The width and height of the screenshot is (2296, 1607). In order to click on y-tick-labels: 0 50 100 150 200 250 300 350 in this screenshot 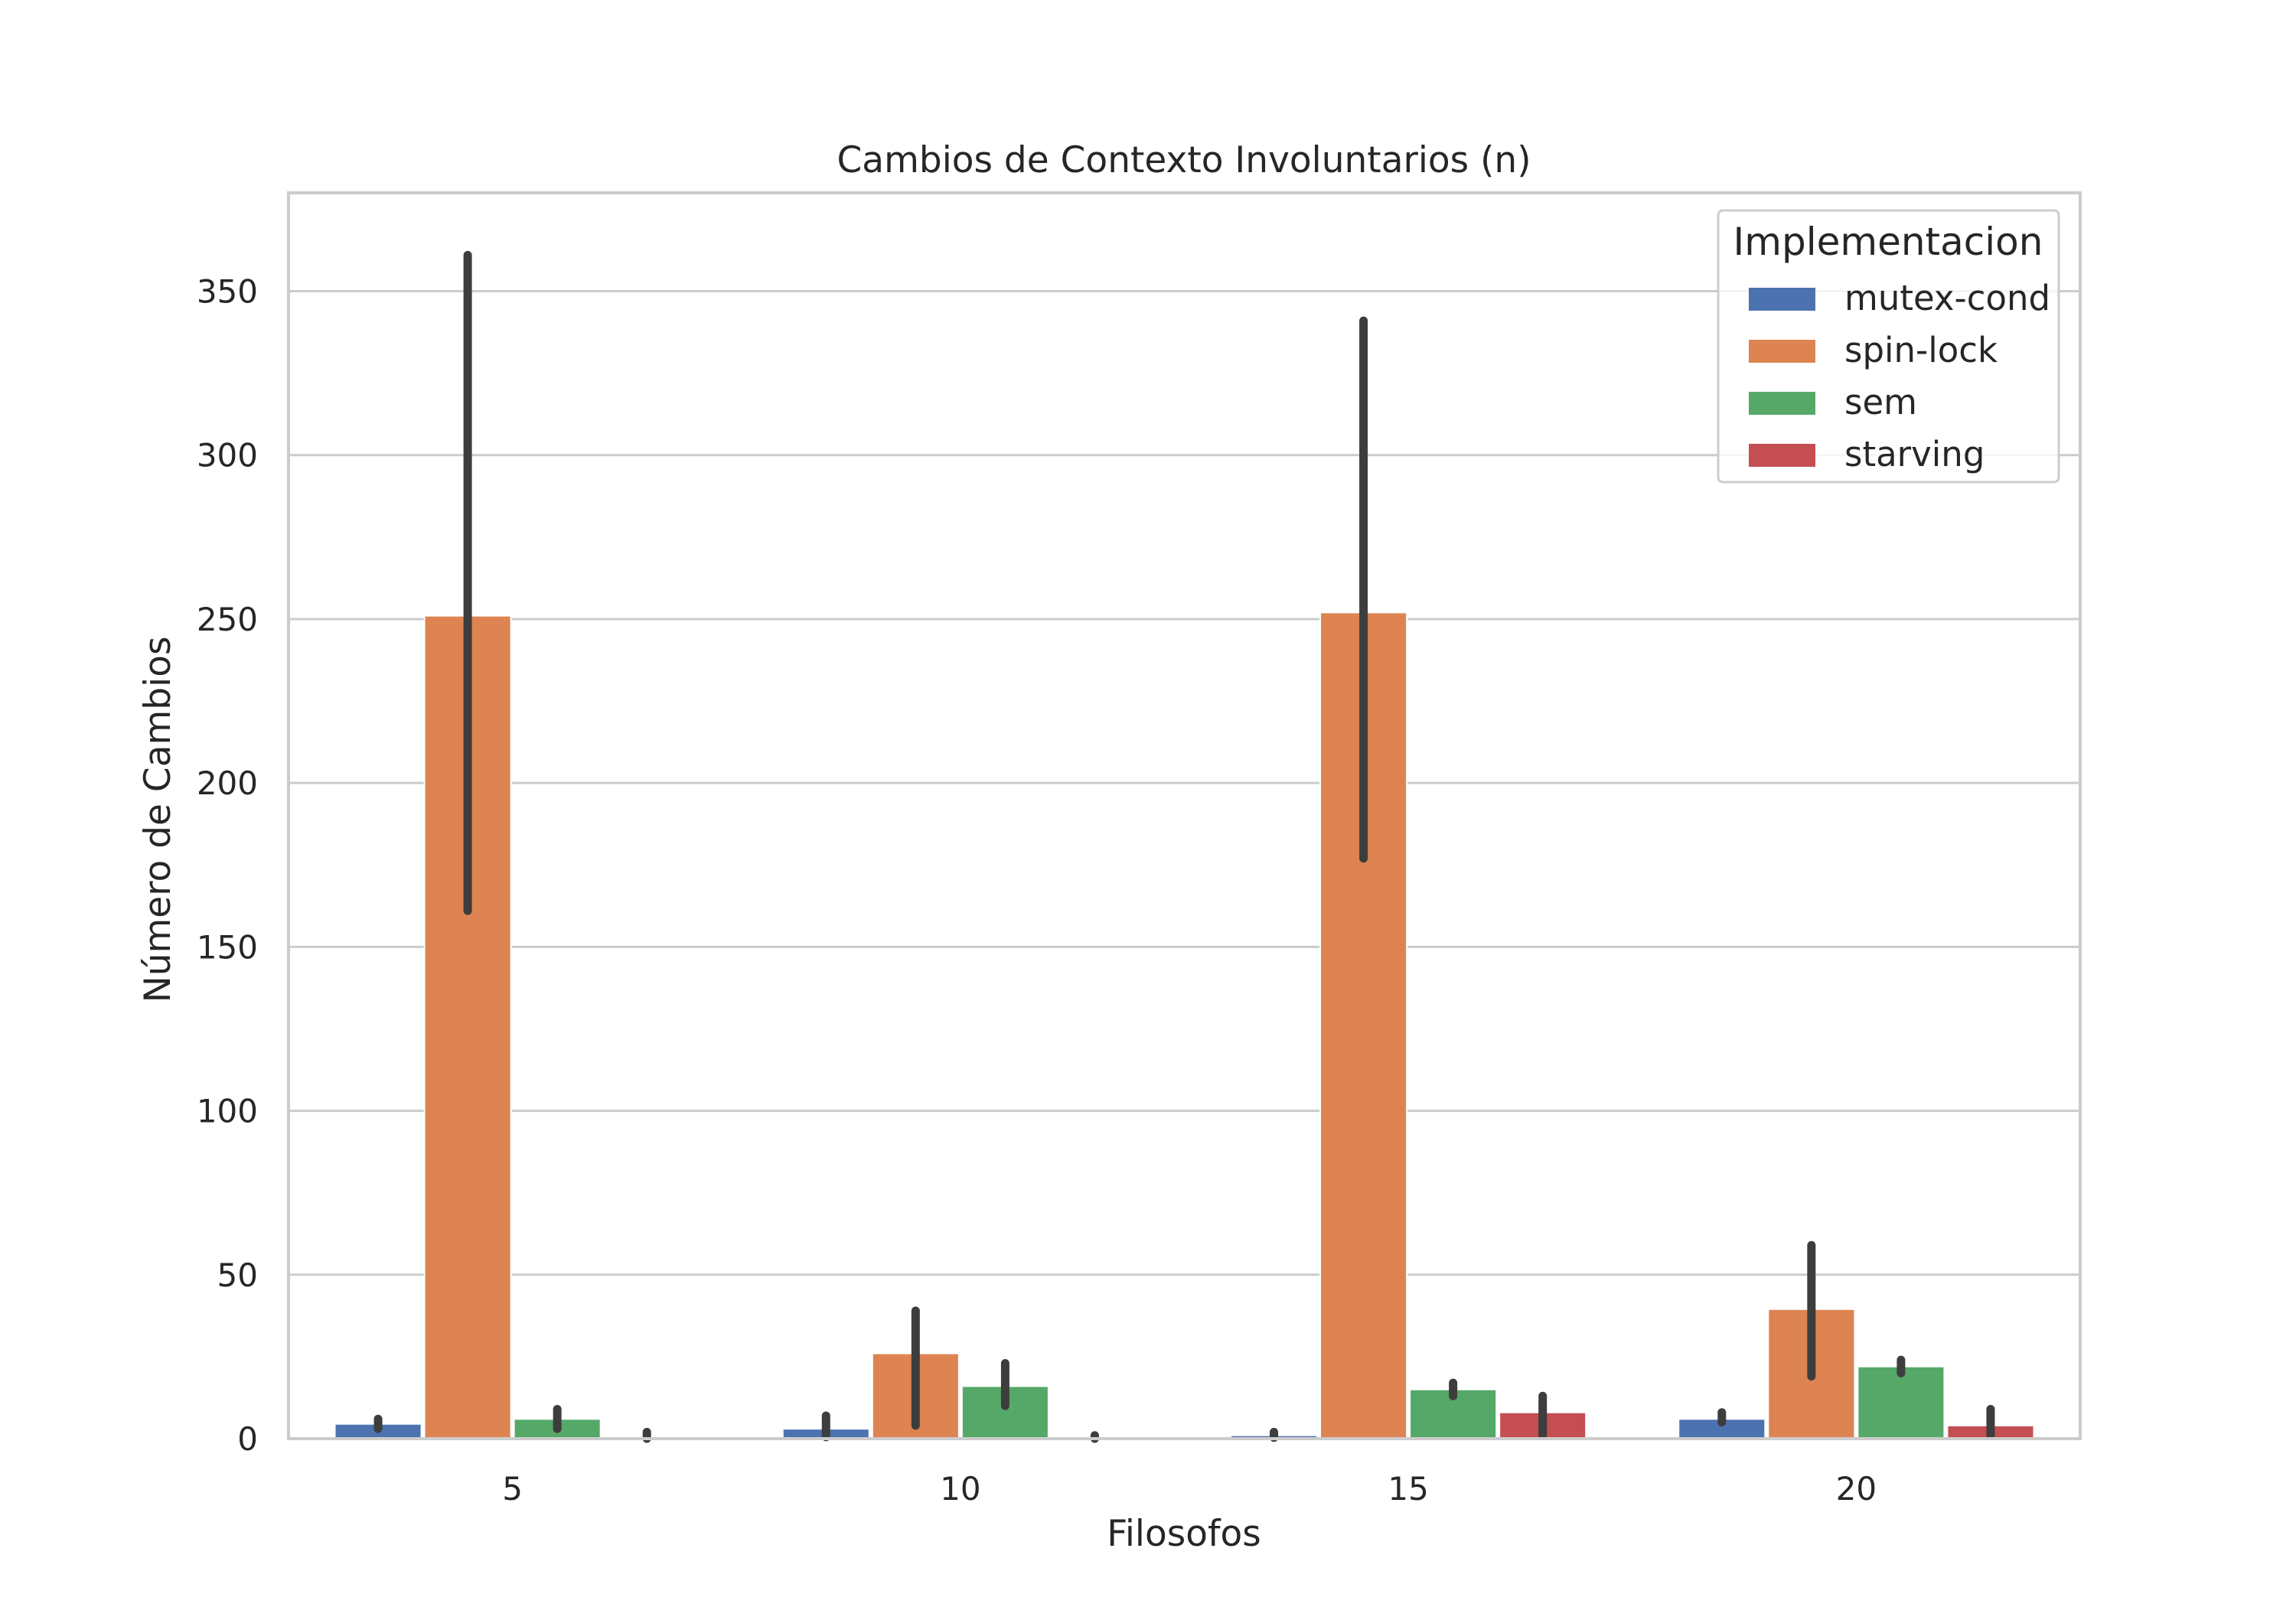, I will do `click(227, 865)`.